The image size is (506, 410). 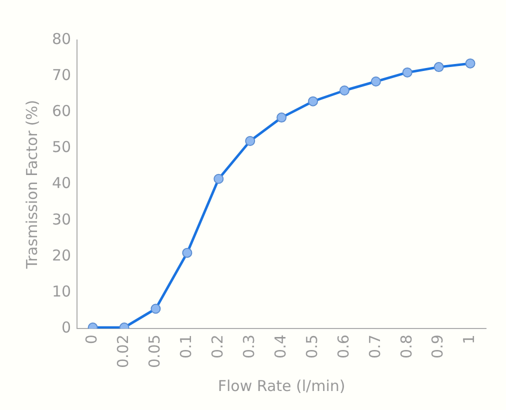 I want to click on y-tick-label: 80, so click(x=62, y=39).